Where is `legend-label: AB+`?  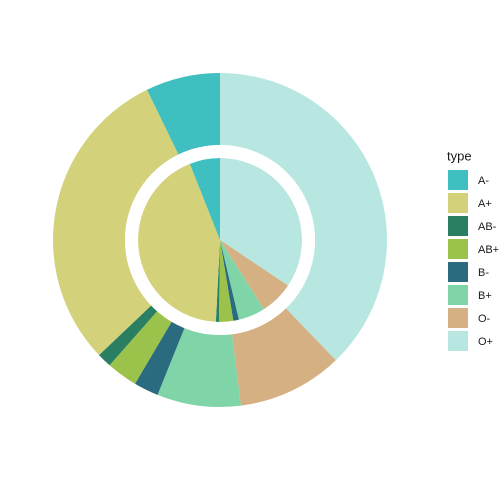 legend-label: AB+ is located at coordinates (488, 250).